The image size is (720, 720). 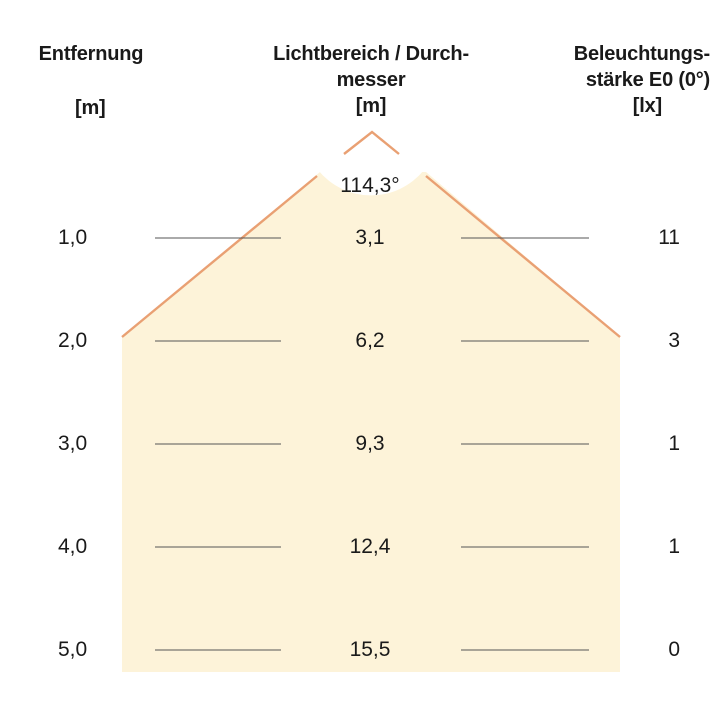 I want to click on diameter-value: 15,5, so click(x=370, y=649).